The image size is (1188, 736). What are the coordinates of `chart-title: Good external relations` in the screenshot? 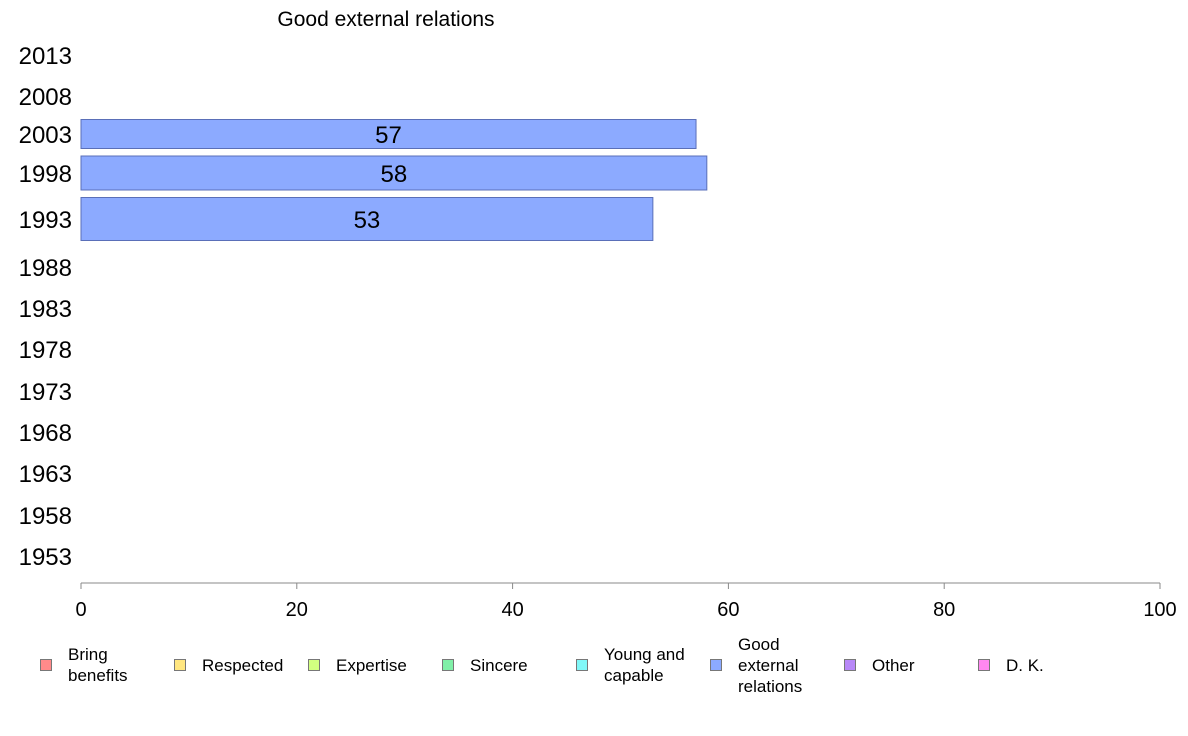 It's located at (385, 19).